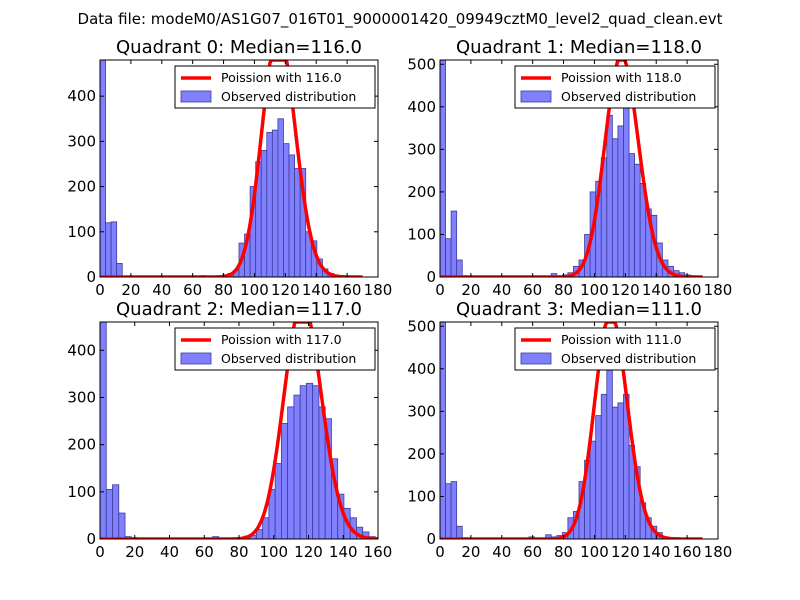 The width and height of the screenshot is (800, 600). Describe the element at coordinates (579, 309) in the screenshot. I see `quadrant-3-title: Quadrant 3: Median=111.0` at that location.